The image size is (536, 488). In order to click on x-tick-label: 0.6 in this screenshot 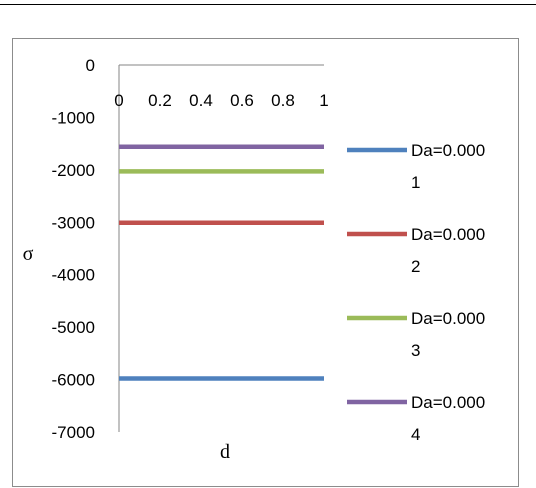, I will do `click(242, 100)`.